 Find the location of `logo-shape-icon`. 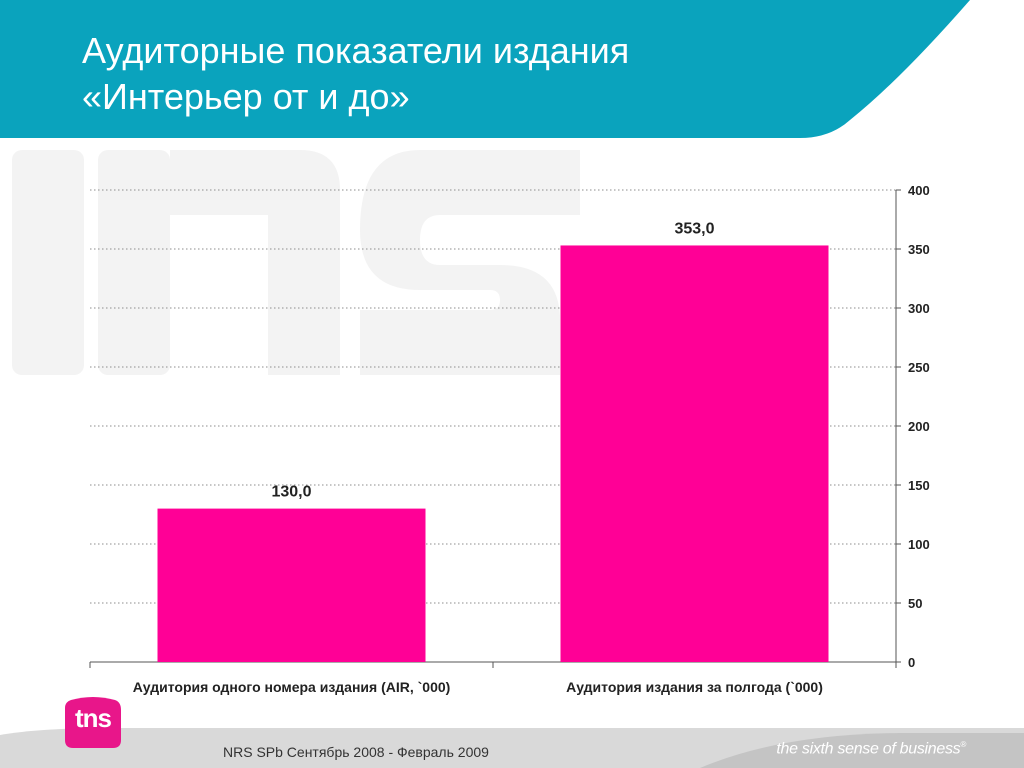

logo-shape-icon is located at coordinates (93, 722).